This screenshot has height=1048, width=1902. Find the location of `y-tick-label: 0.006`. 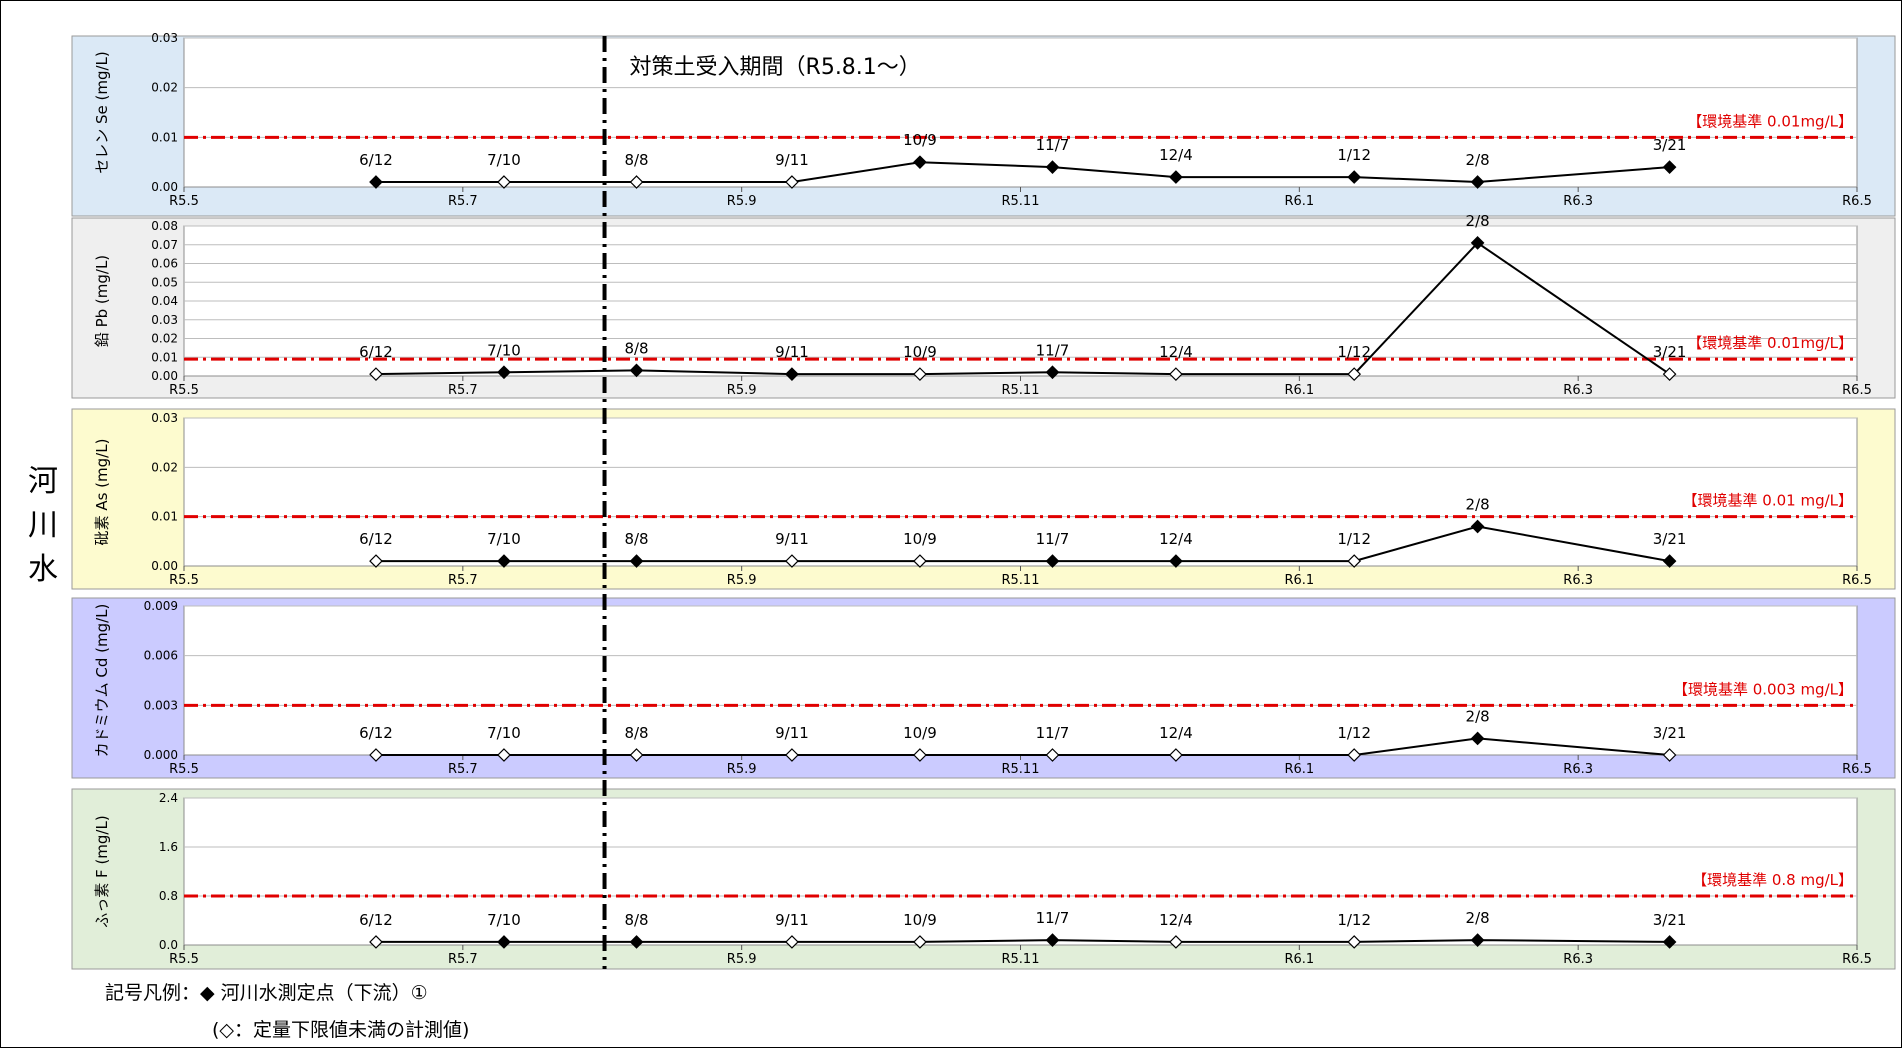

y-tick-label: 0.006 is located at coordinates (161, 656).